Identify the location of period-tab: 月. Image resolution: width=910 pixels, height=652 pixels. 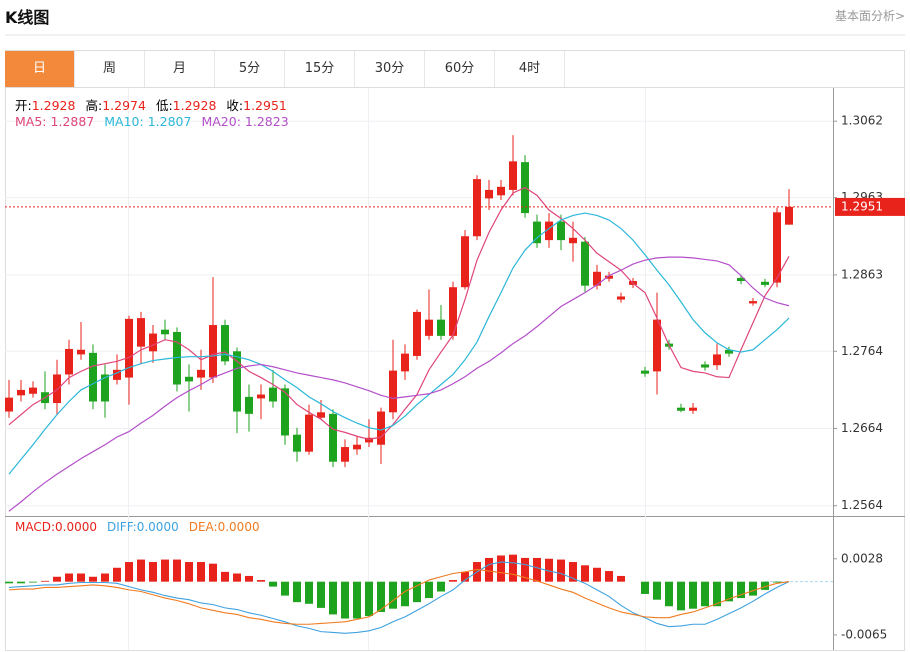
(180, 69).